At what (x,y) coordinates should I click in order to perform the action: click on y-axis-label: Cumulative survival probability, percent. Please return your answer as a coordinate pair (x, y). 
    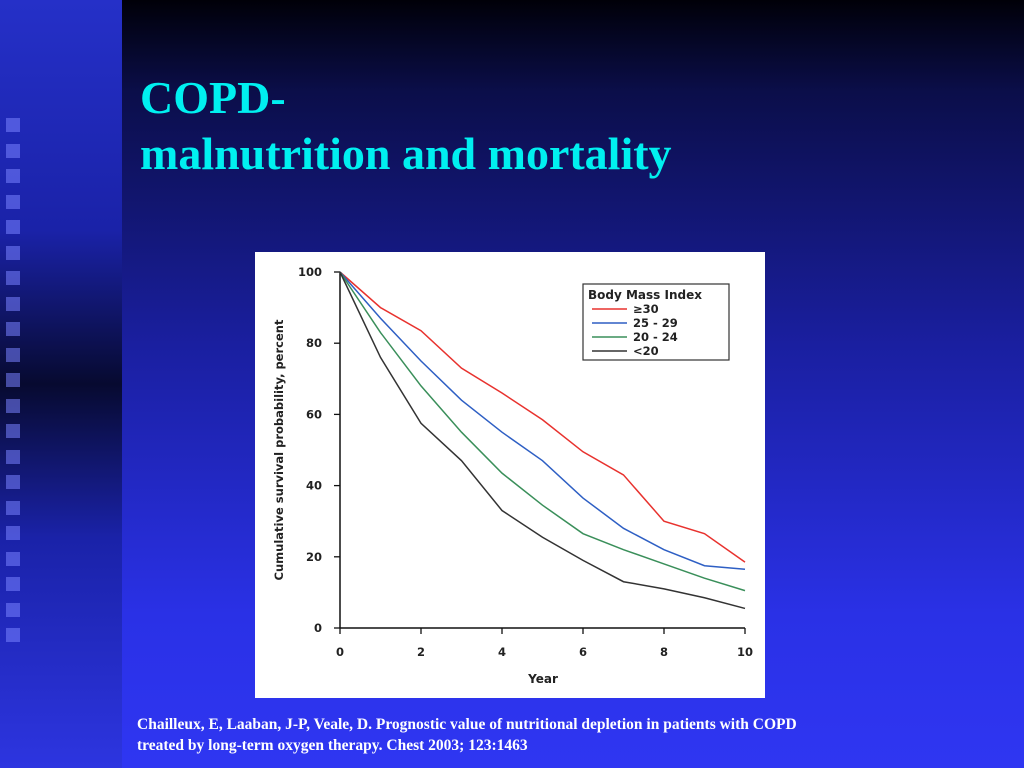
    Looking at the image, I should click on (279, 449).